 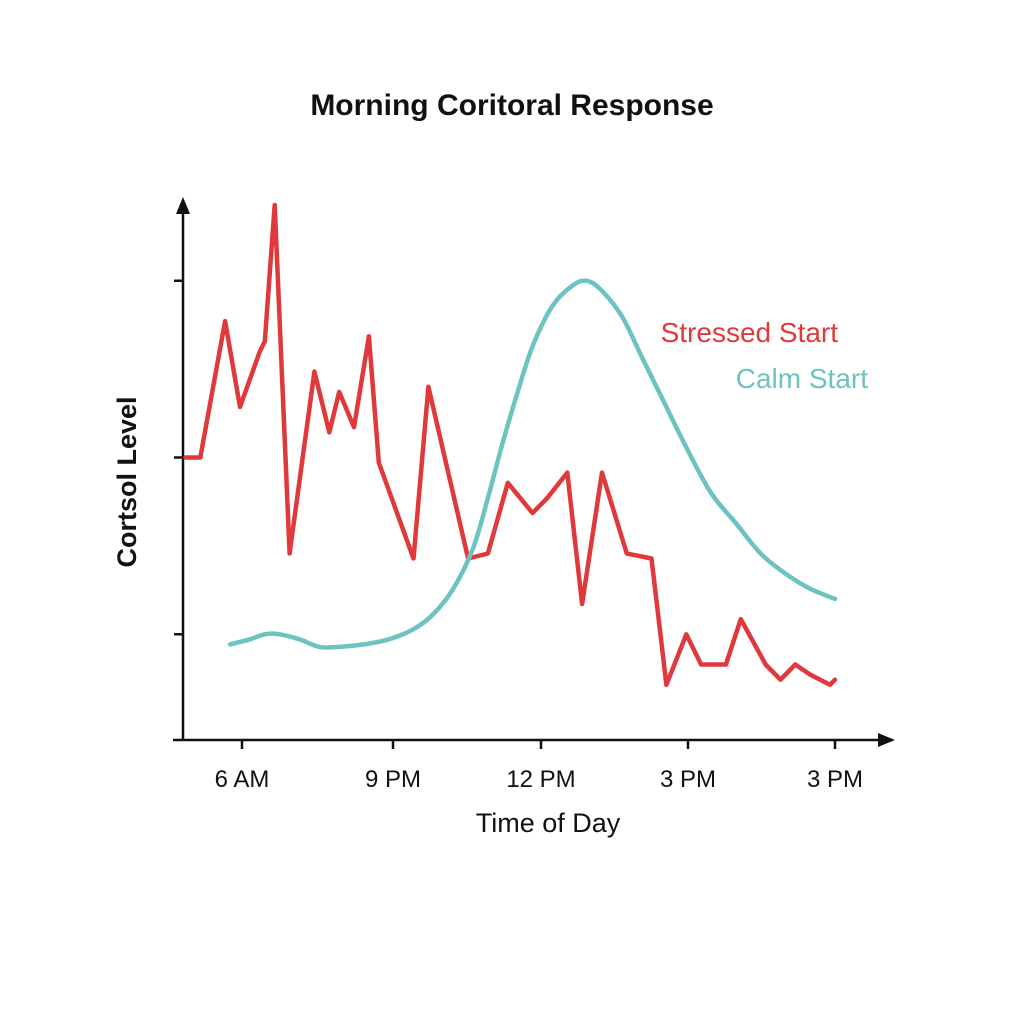 What do you see at coordinates (127, 481) in the screenshot?
I see `y-axis-label: Cortsol Level` at bounding box center [127, 481].